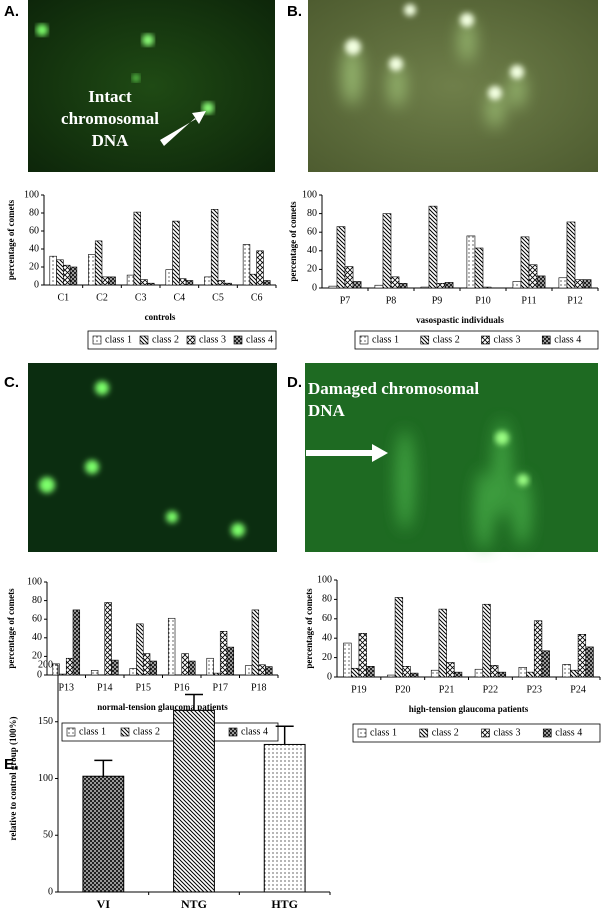 This screenshot has width=606, height=911. Describe the element at coordinates (179, 297) in the screenshot. I see `x-tick-label: C4` at that location.